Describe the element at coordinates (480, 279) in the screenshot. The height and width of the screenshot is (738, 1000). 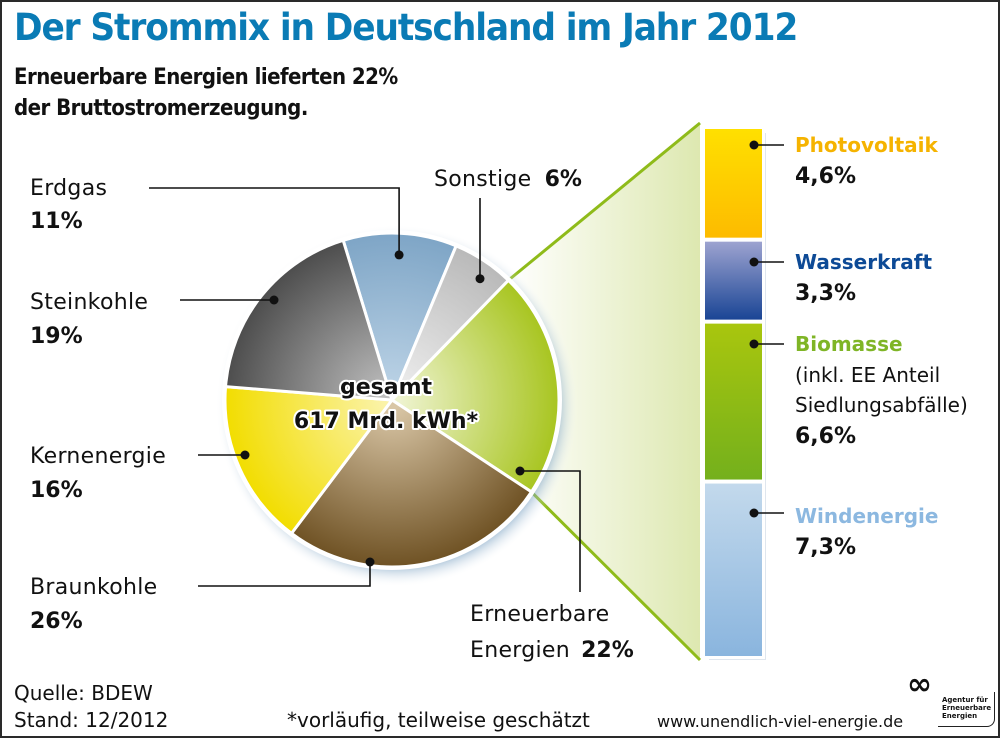
I see `leader-dot-sonstige` at that location.